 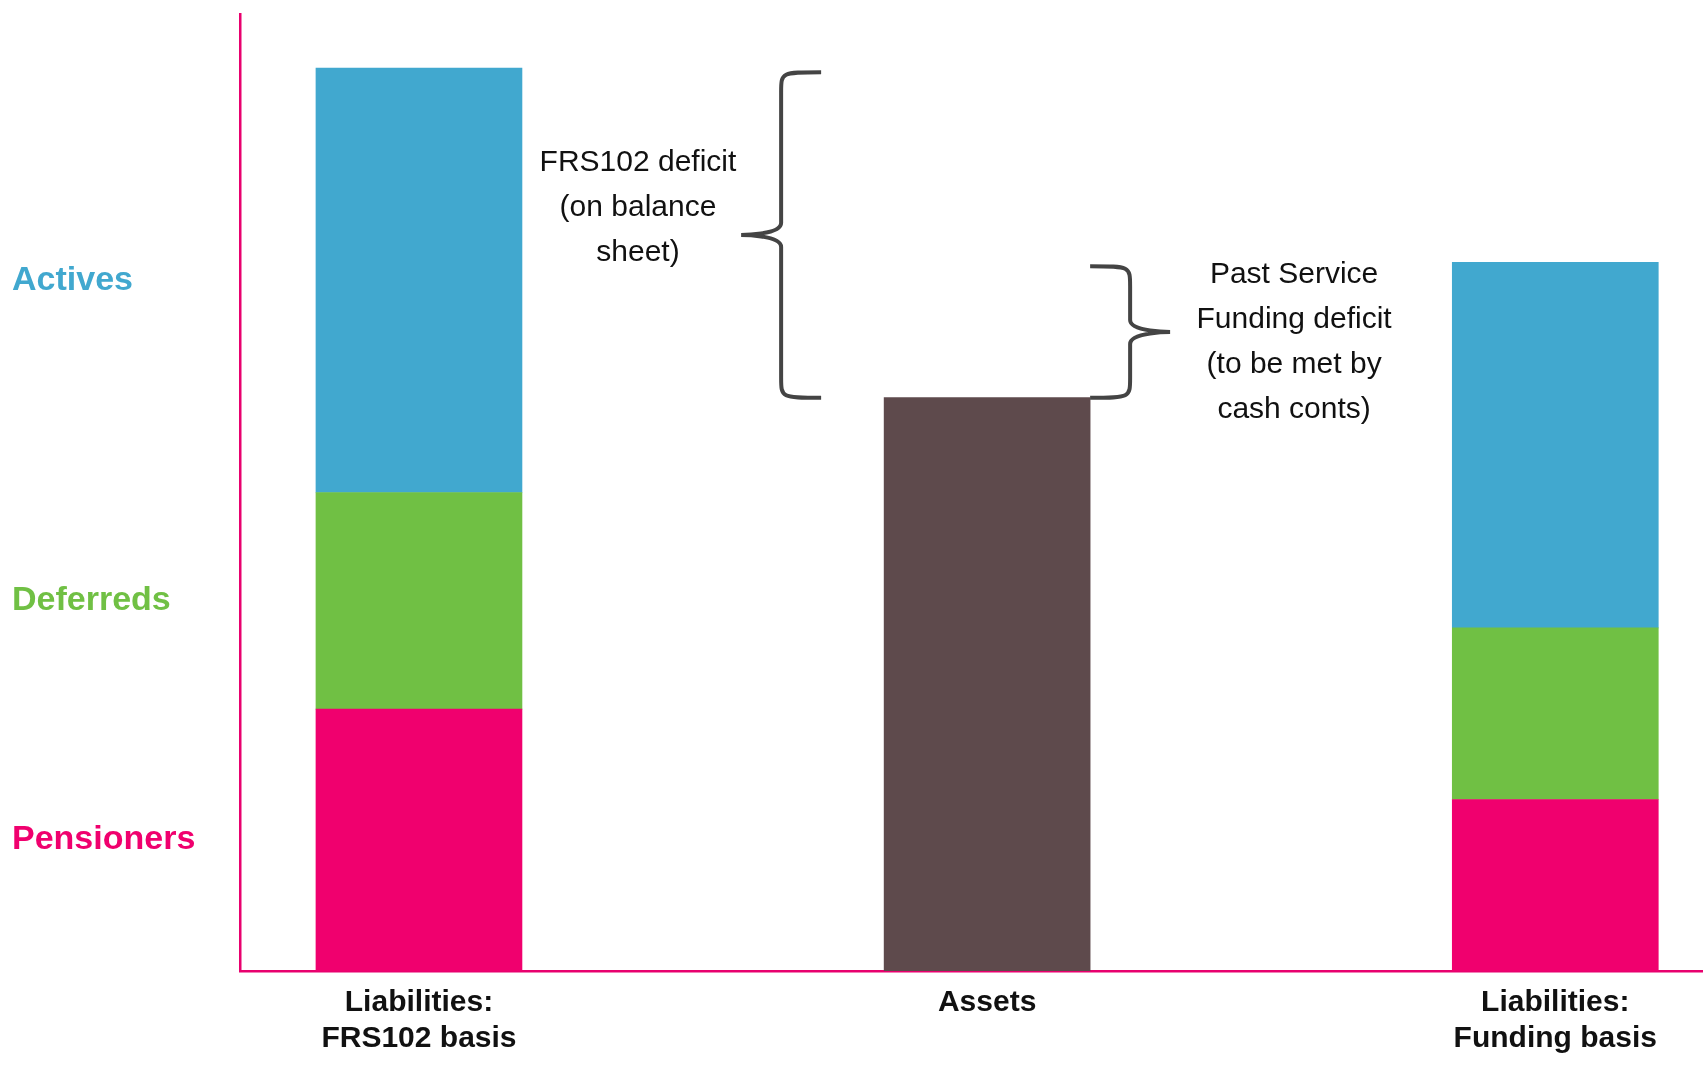 I want to click on text: Deferreds, so click(x=91, y=598).